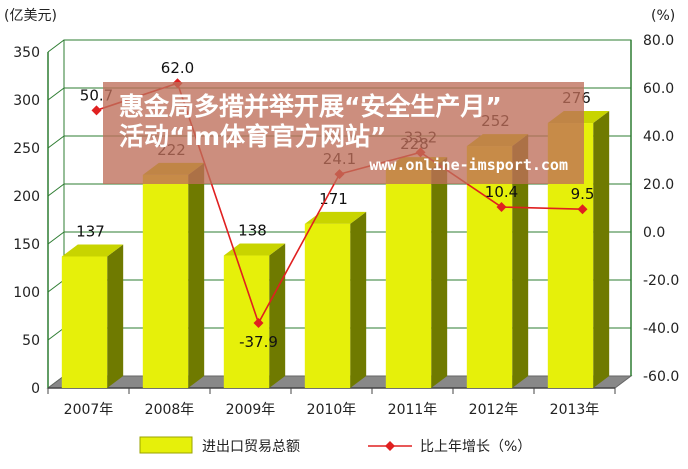  Describe the element at coordinates (468, 165) in the screenshot. I see `watermark-url: www.online-imsport.com` at that location.